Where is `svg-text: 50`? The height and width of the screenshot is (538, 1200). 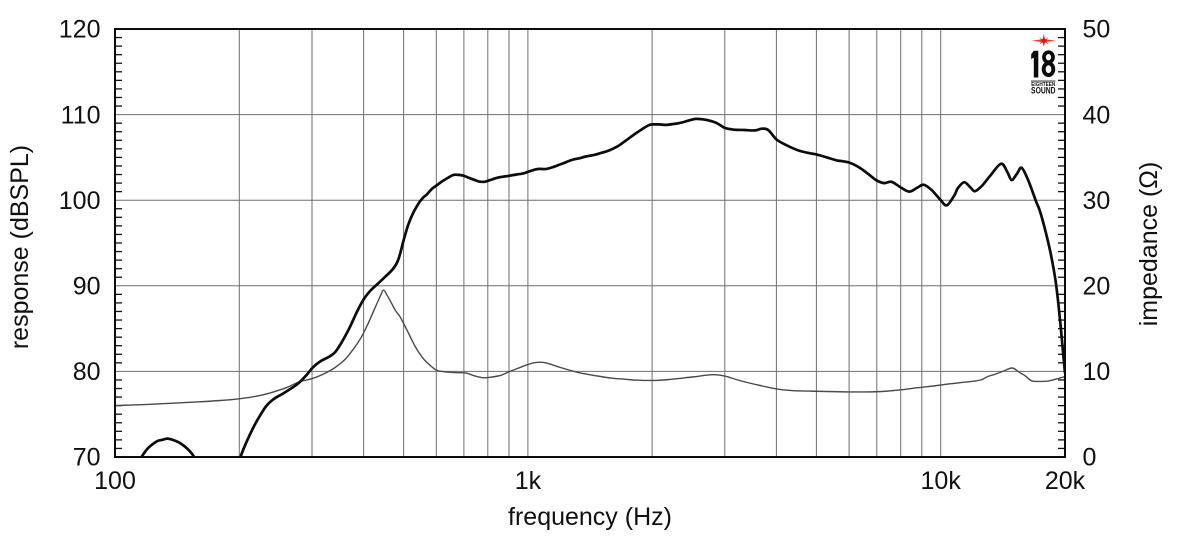 svg-text: 50 is located at coordinates (1097, 30).